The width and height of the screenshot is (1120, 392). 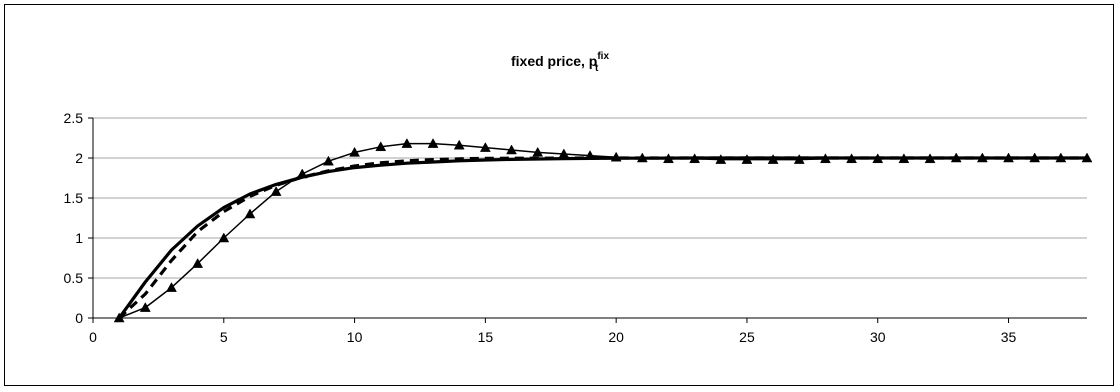 What do you see at coordinates (74, 278) in the screenshot?
I see `y-tick-label: 0.5` at bounding box center [74, 278].